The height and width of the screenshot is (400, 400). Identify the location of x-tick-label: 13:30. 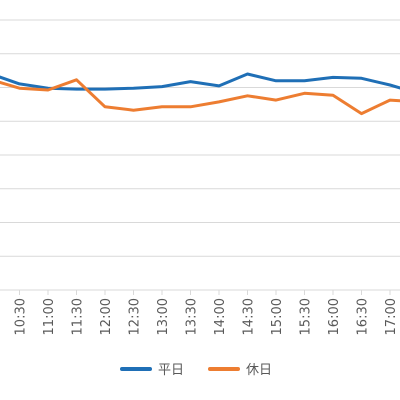
(192, 316).